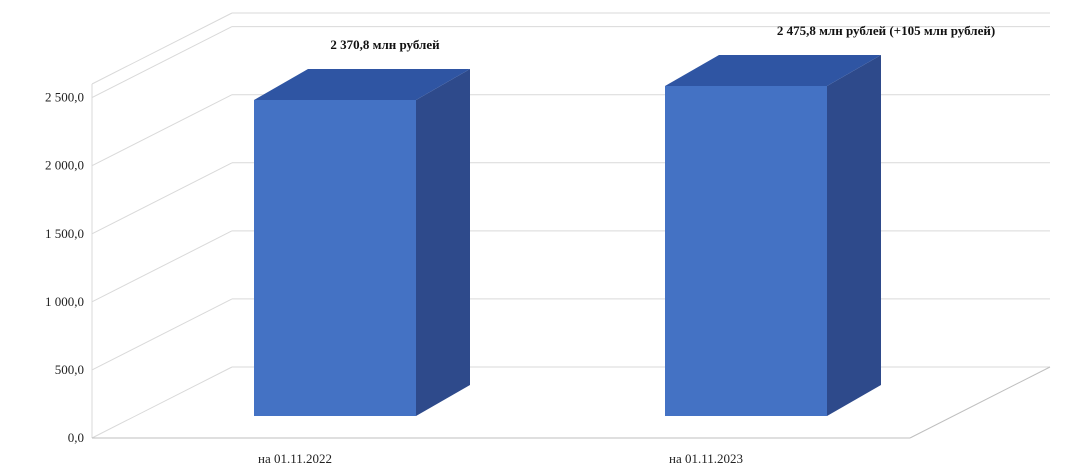  I want to click on data-label: 2 475,8 млн рублей (+105 млн рублей), so click(886, 30).